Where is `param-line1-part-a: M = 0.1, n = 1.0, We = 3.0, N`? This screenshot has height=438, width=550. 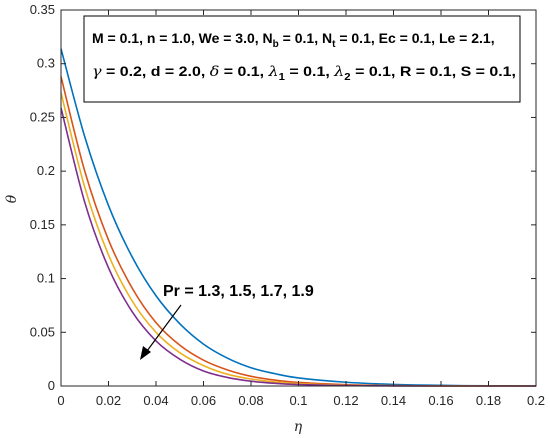 param-line1-part-a: M = 0.1, n = 1.0, We = 3.0, N is located at coordinates (182, 38).